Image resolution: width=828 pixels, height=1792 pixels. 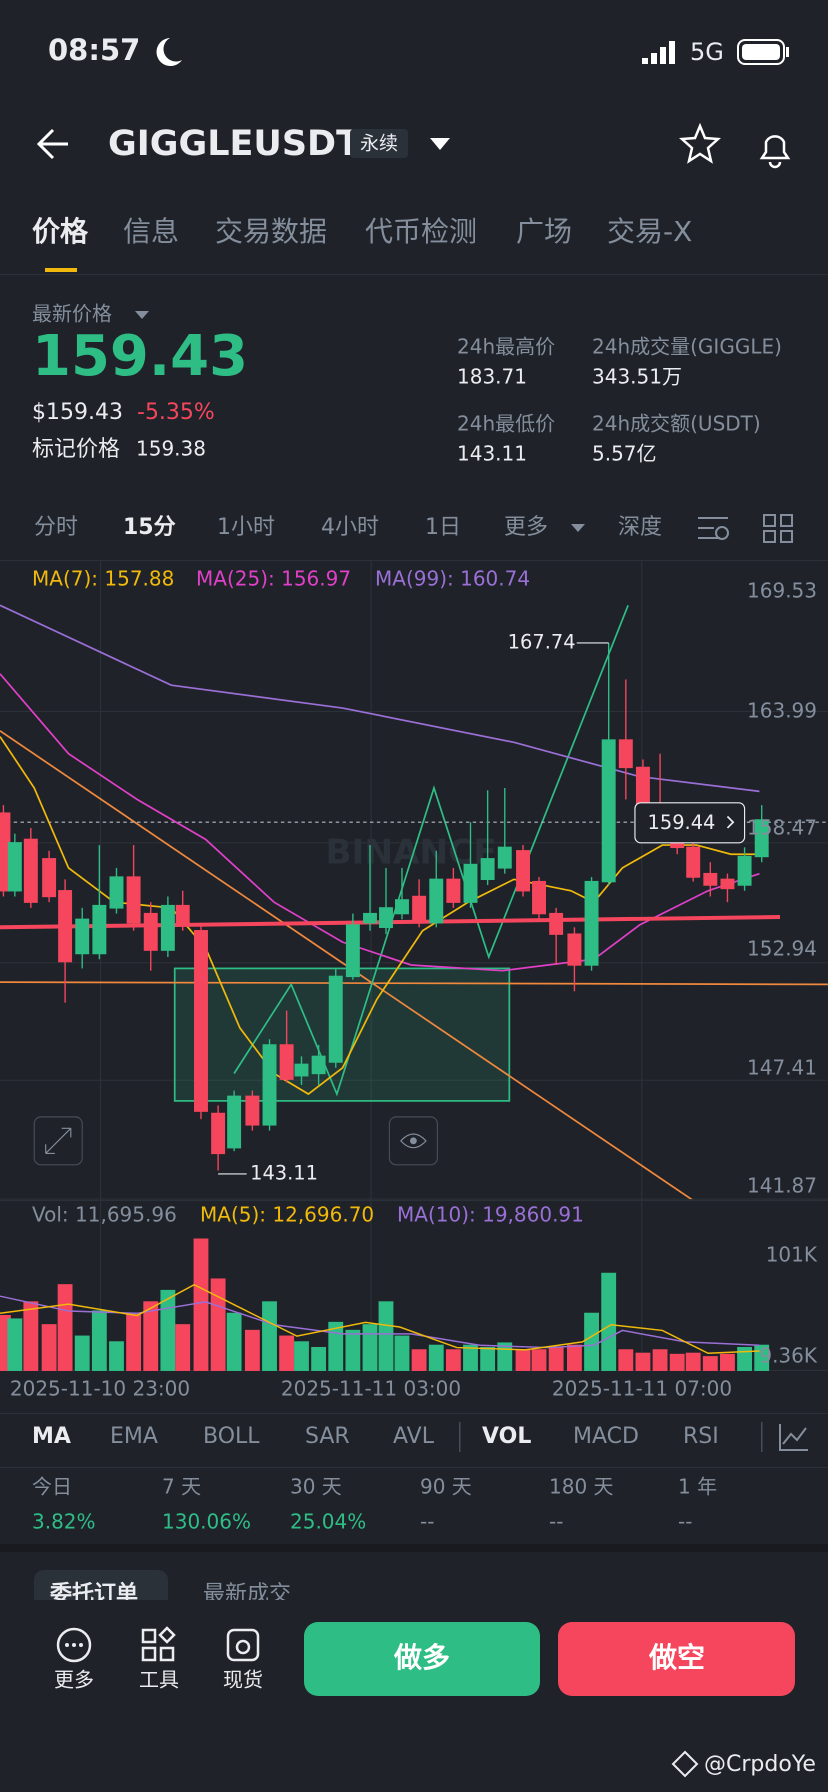 What do you see at coordinates (697, 1487) in the screenshot?
I see `label: 1 年` at bounding box center [697, 1487].